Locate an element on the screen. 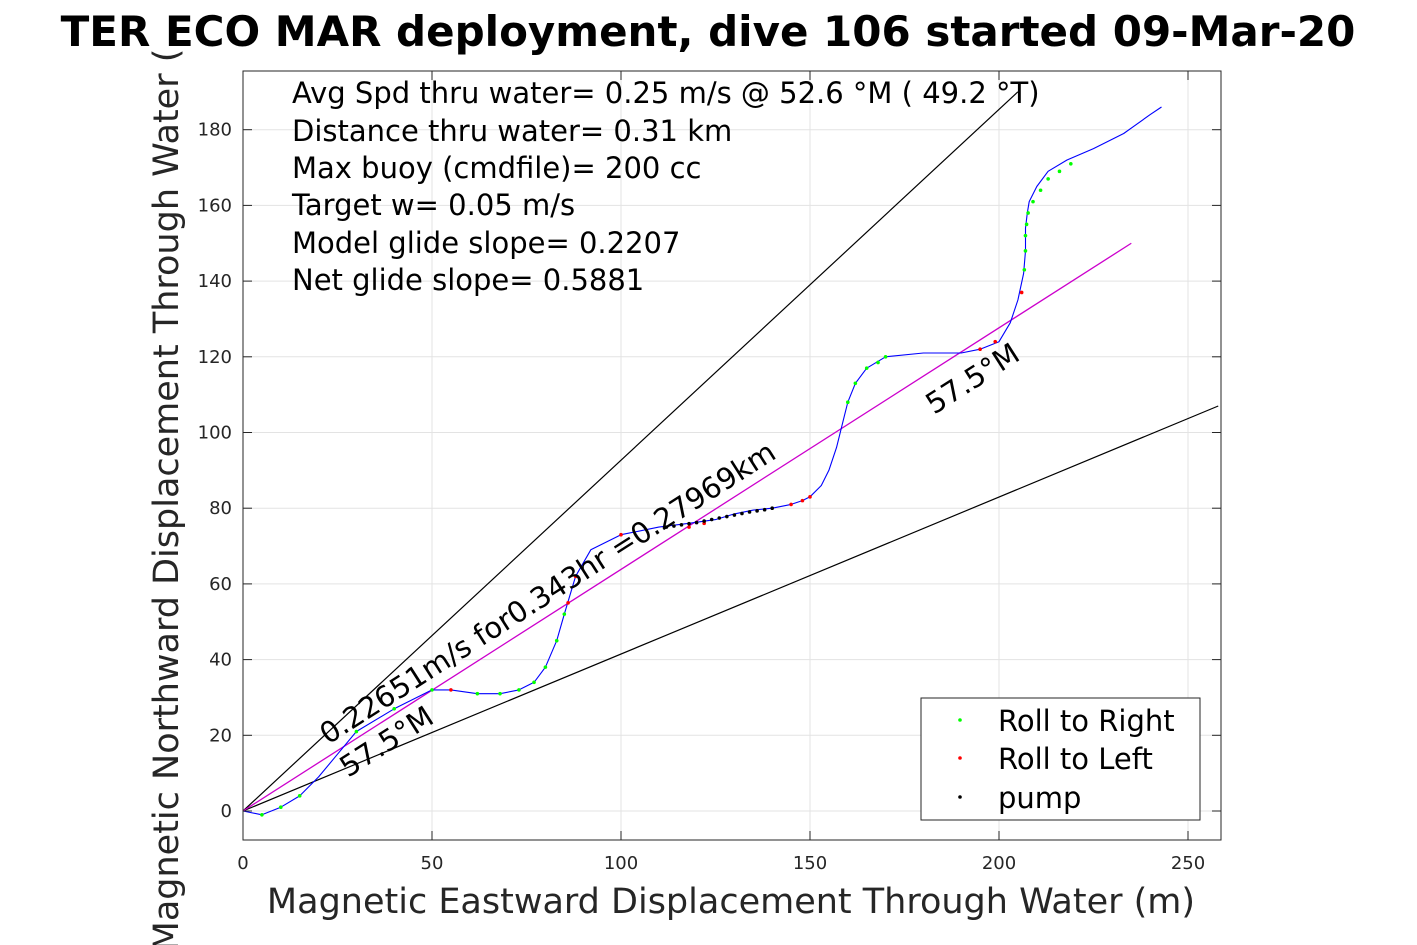 This screenshot has width=1417, height=945. y-tick-label-4: 80 is located at coordinates (220, 508).